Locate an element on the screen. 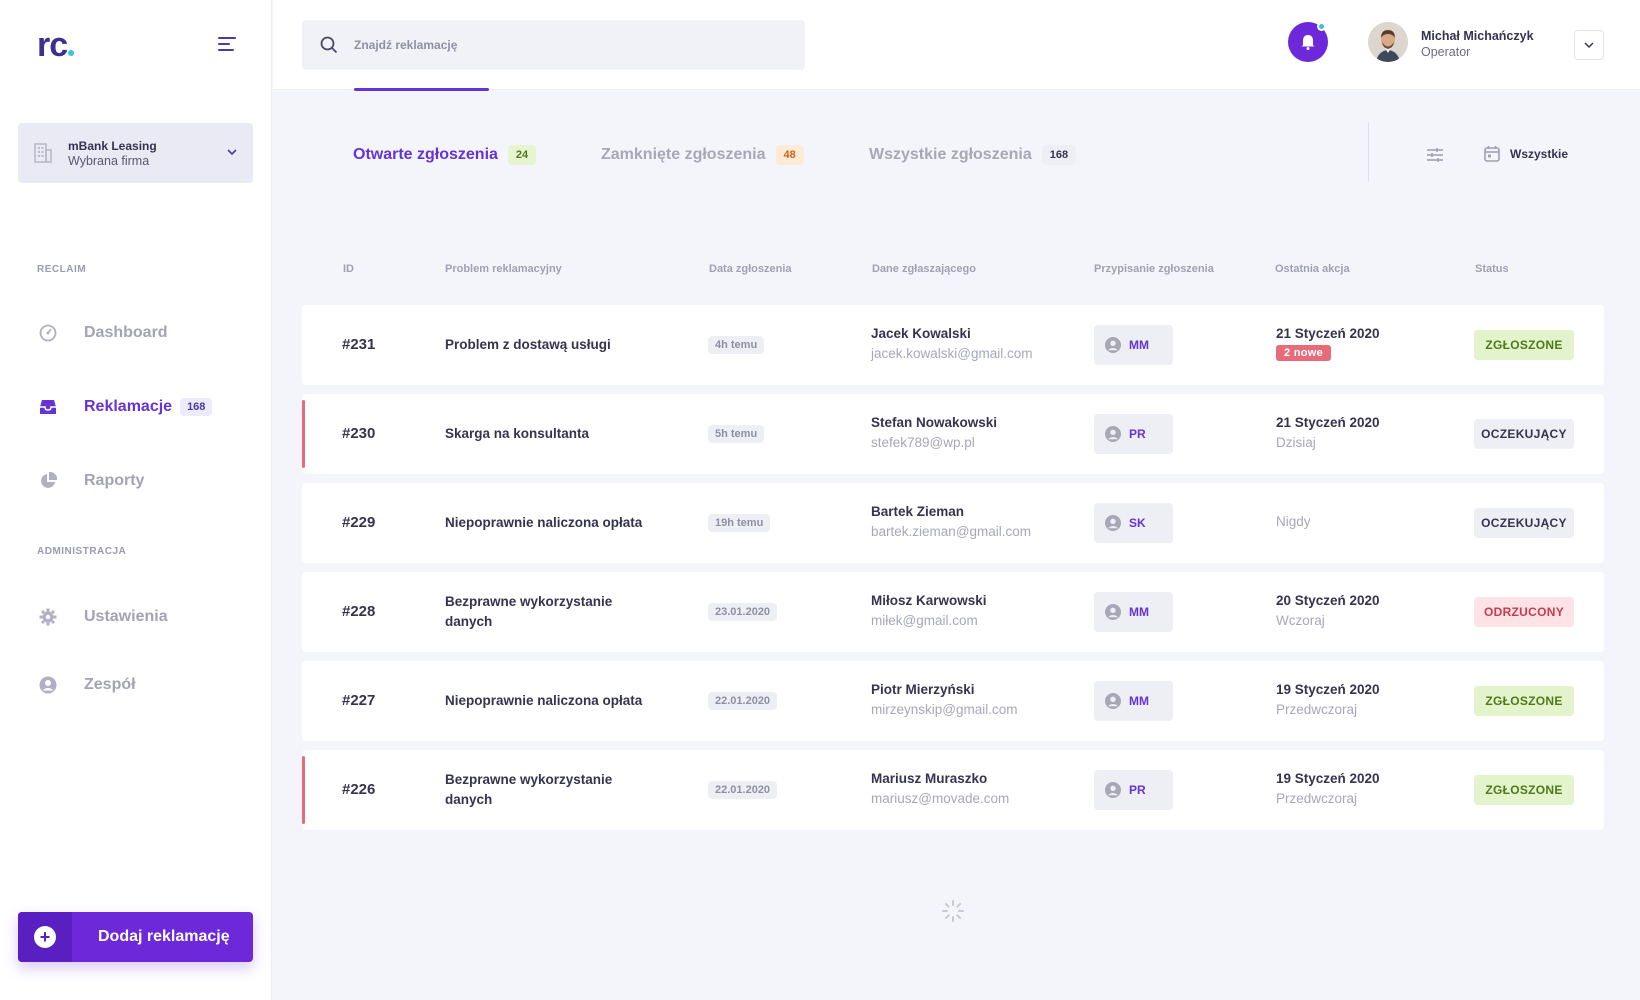  plus-icon-area: + is located at coordinates (45, 937).